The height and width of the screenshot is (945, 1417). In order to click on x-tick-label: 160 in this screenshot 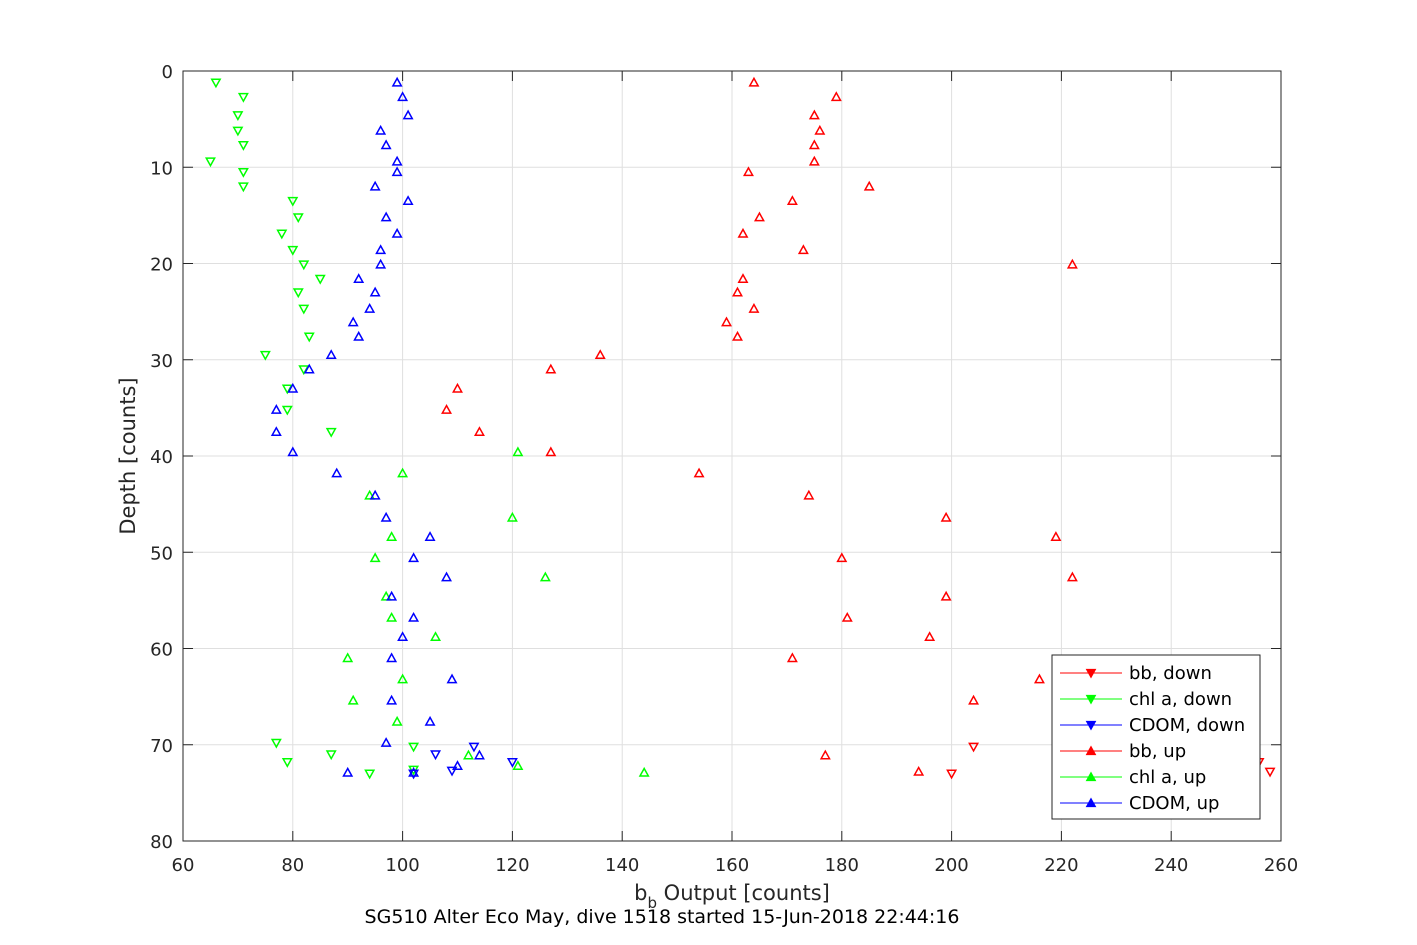, I will do `click(732, 865)`.